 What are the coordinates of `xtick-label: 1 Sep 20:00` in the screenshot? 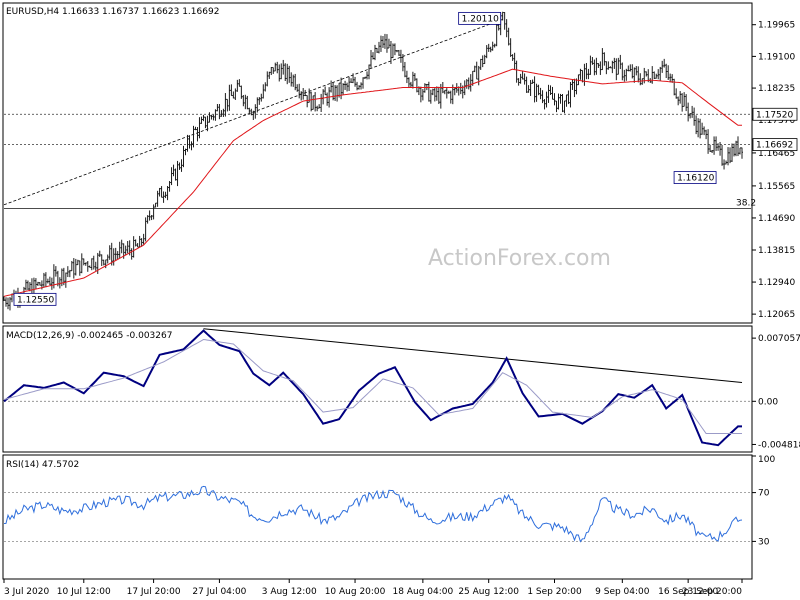 It's located at (554, 592).